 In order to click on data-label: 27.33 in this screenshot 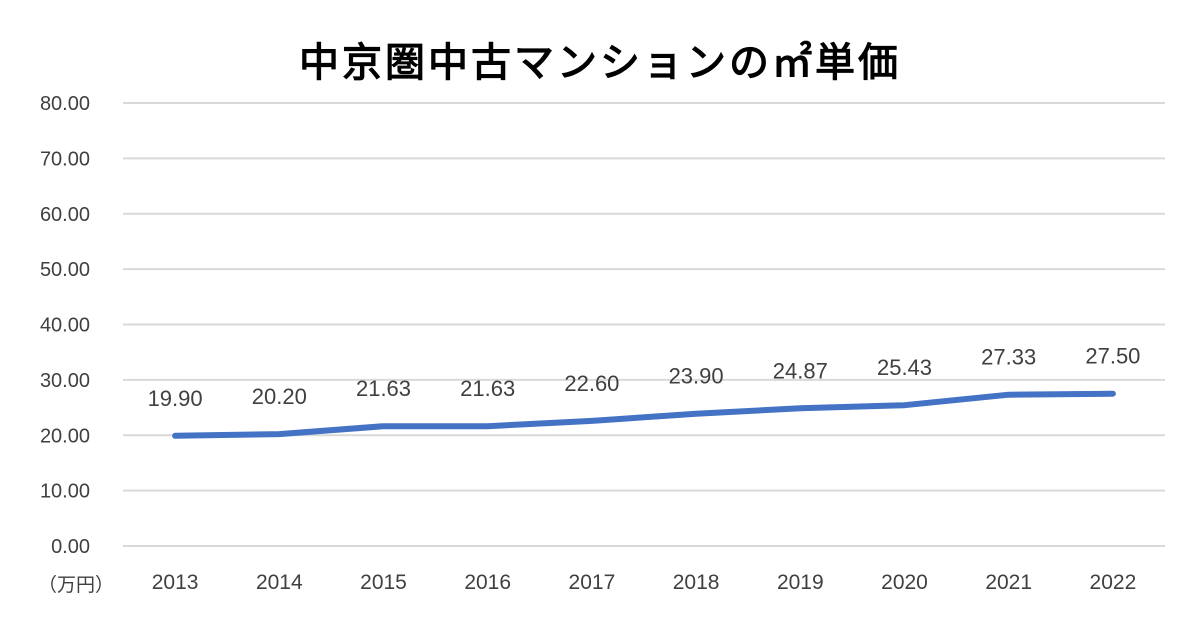, I will do `click(1008, 357)`.